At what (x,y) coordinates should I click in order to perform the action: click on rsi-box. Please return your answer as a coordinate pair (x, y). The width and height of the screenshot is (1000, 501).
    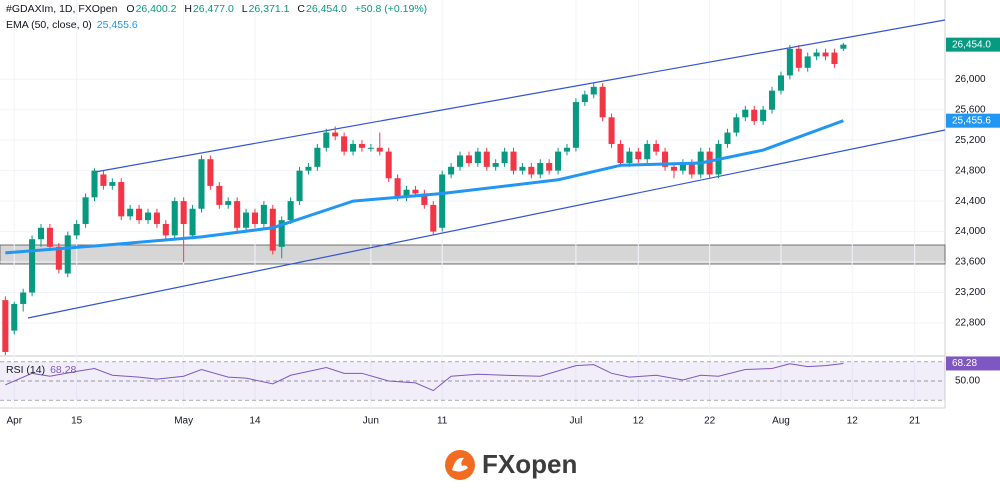
    Looking at the image, I should click on (973, 363).